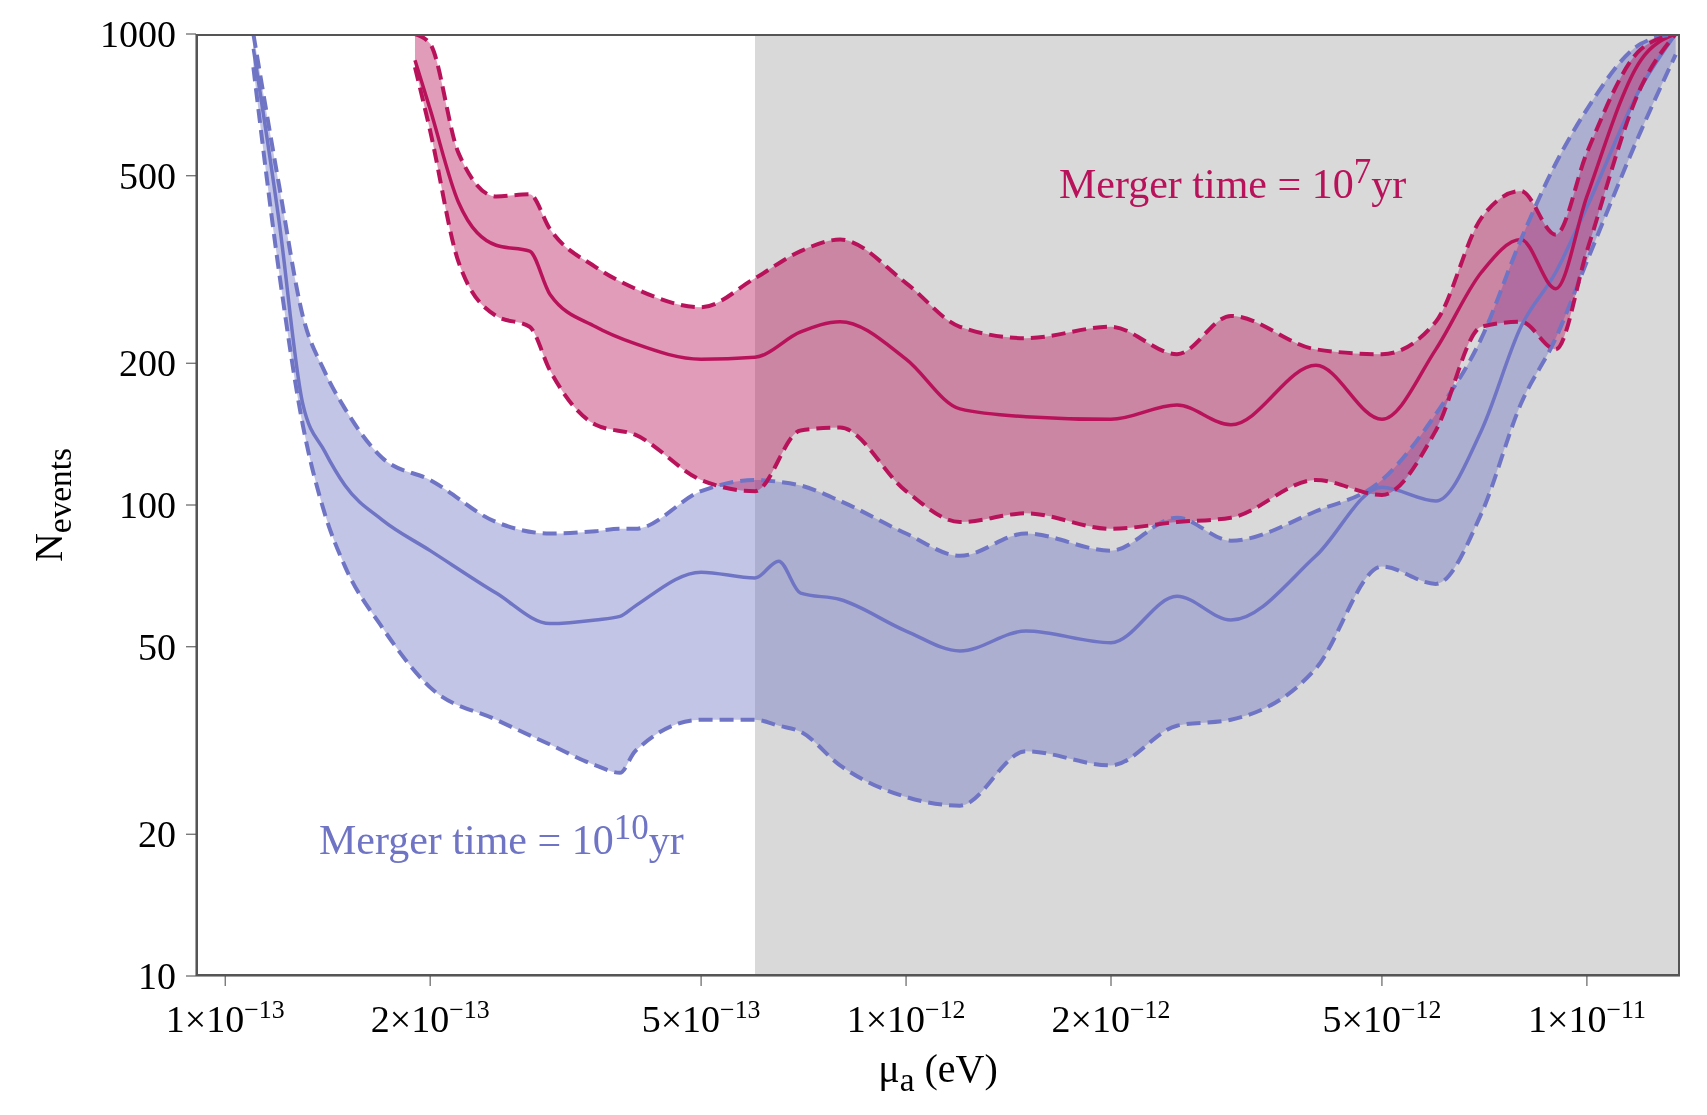  What do you see at coordinates (1111, 1017) in the screenshot?
I see `x-tick-label: 2×10$^{−12}$` at bounding box center [1111, 1017].